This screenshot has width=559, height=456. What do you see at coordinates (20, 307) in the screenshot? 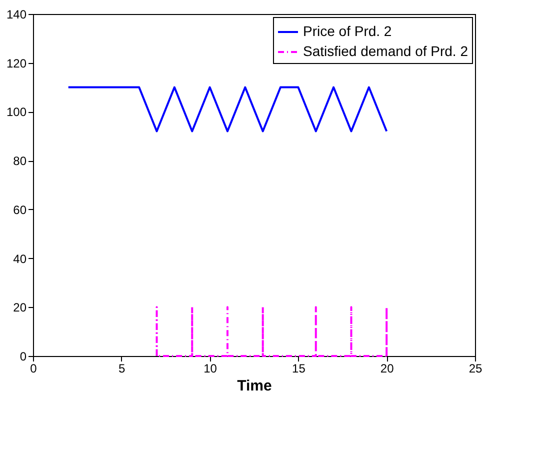
I see `y-tick-label: 20` at bounding box center [20, 307].